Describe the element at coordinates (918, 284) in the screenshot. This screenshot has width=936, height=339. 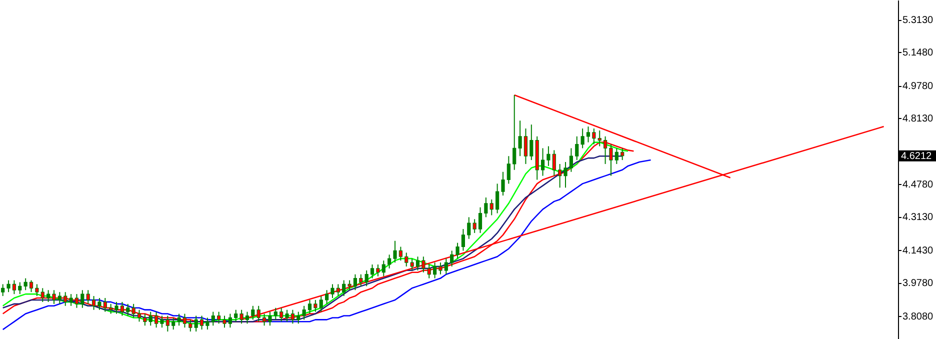
I see `y-tick-label: 3.9780` at that location.